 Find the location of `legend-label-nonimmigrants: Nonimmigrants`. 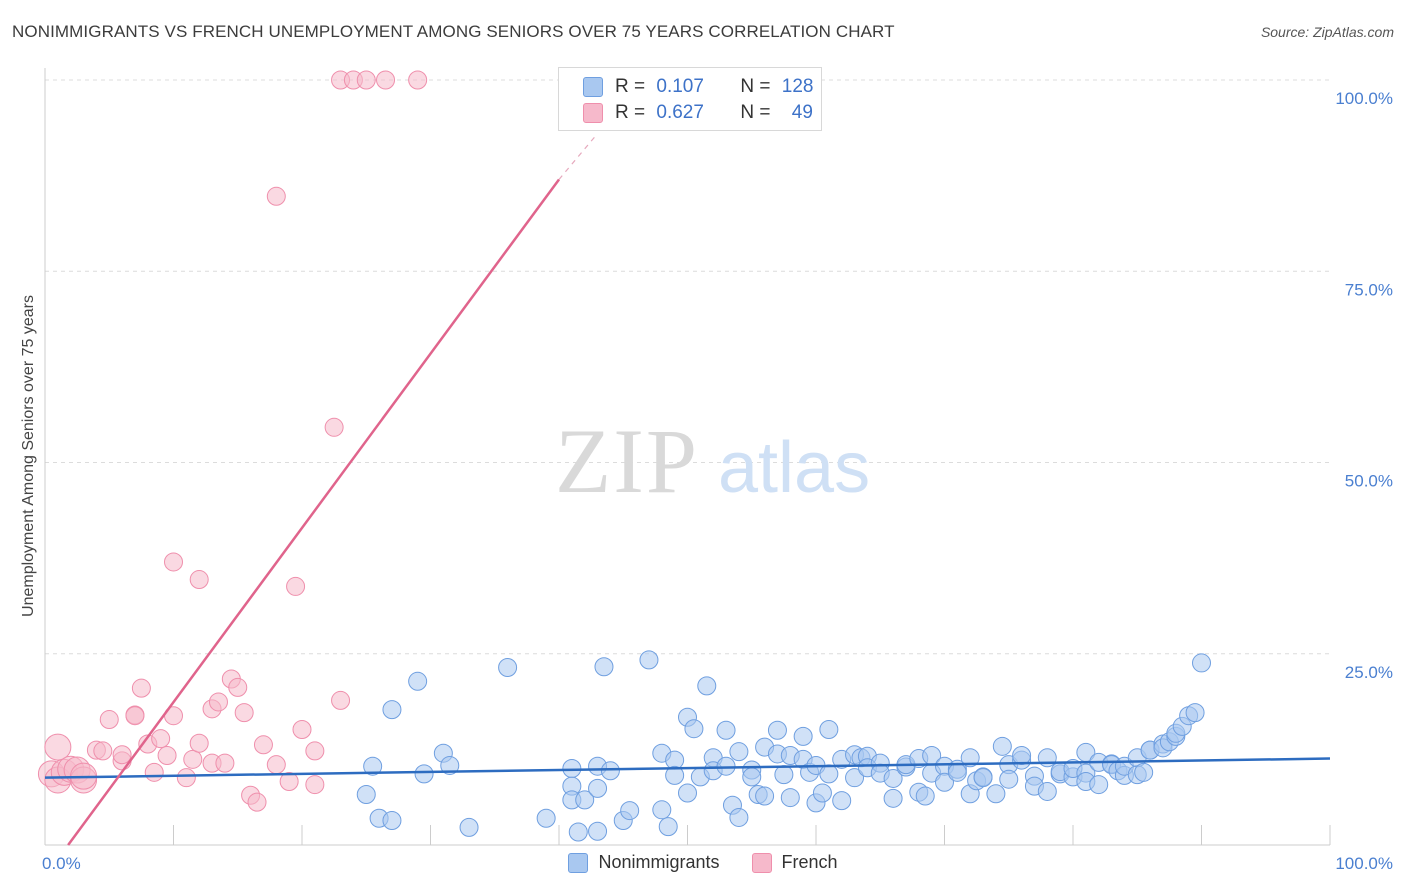

legend-label-nonimmigrants: Nonimmigrants is located at coordinates (659, 862).